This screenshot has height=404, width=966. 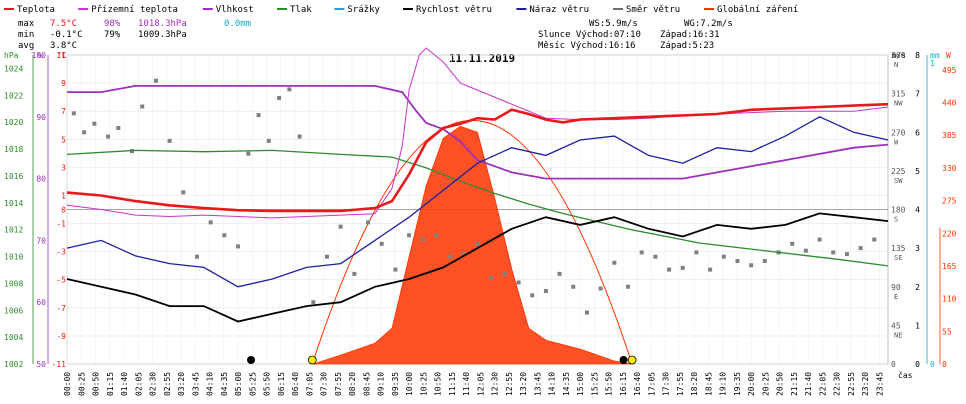 I want to click on stat-max-rain: 0.0mm, so click(x=237, y=24).